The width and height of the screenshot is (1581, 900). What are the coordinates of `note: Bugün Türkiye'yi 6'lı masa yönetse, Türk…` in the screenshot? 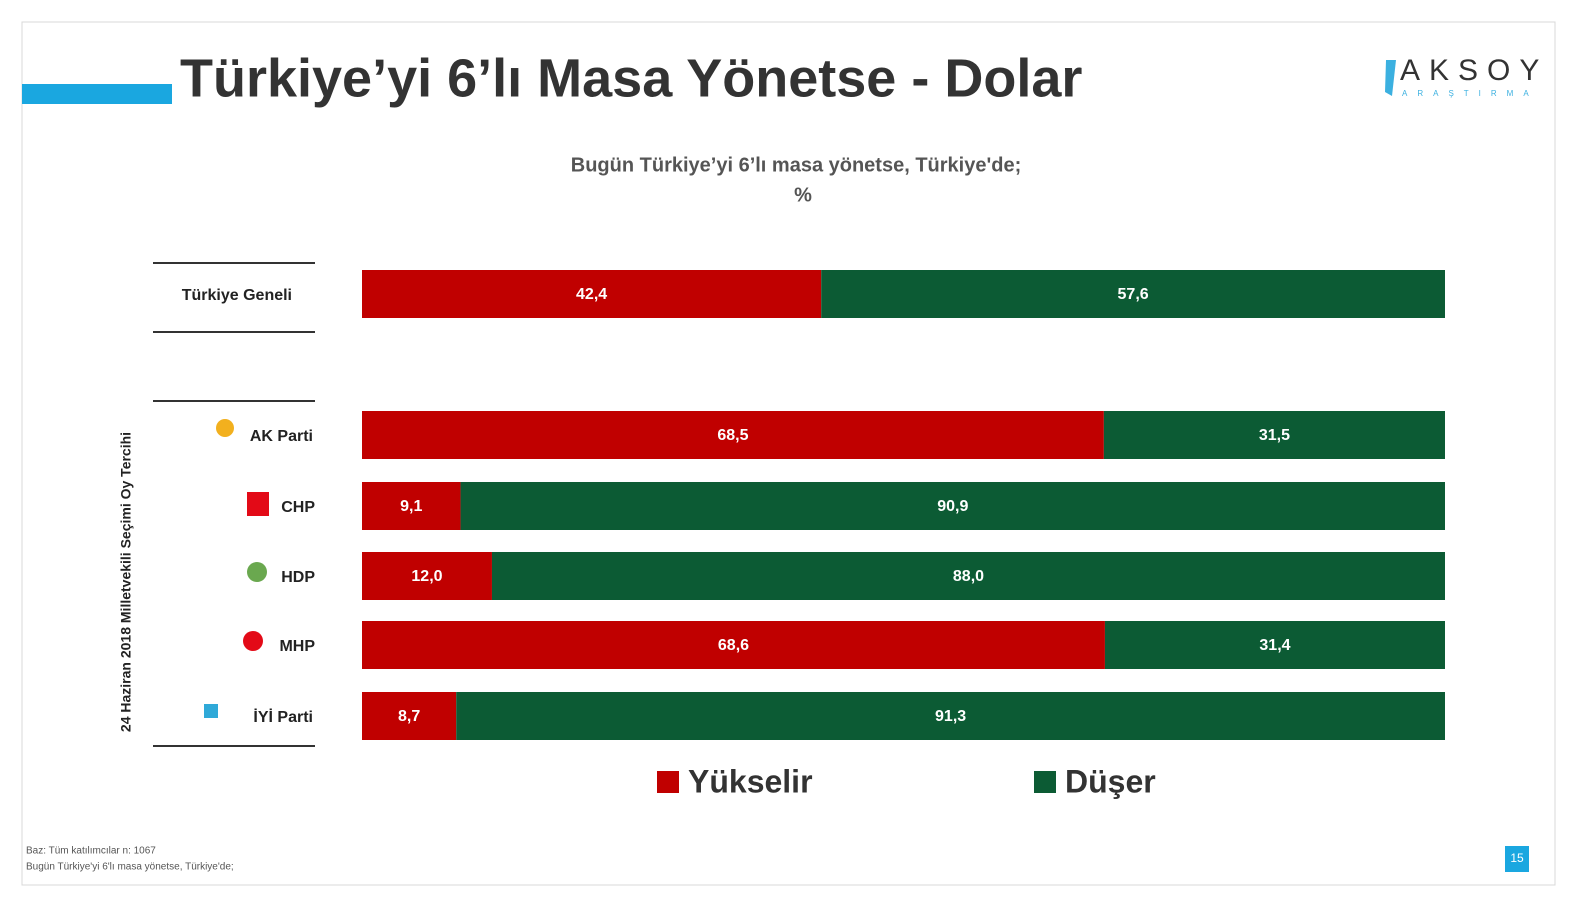 It's located at (130, 867).